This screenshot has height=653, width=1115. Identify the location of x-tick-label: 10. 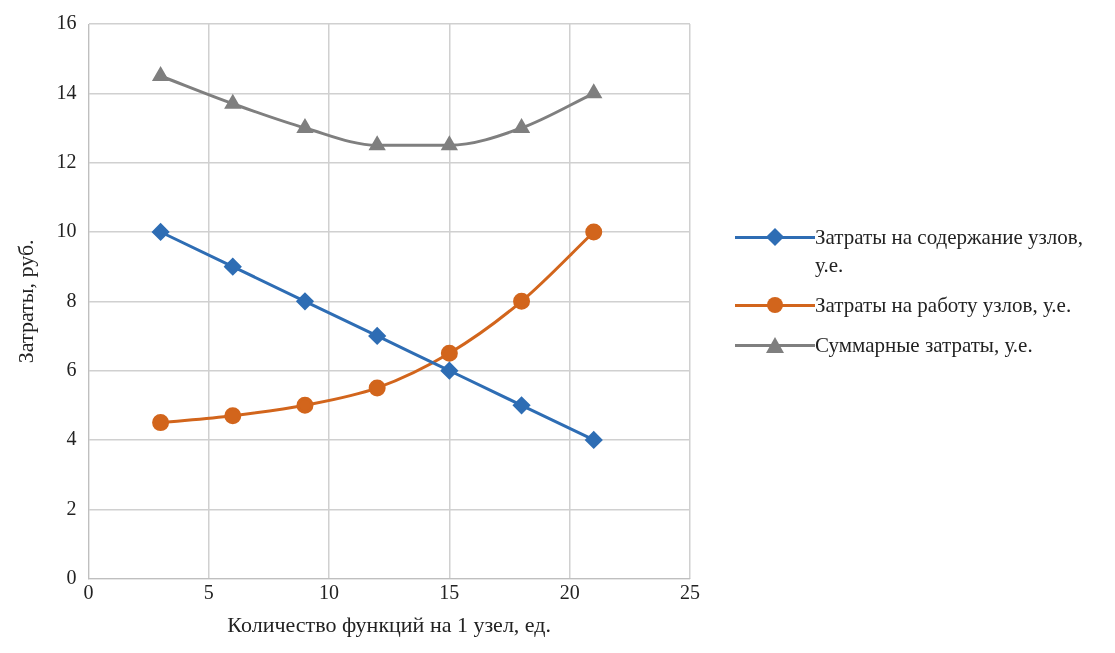
(329, 591).